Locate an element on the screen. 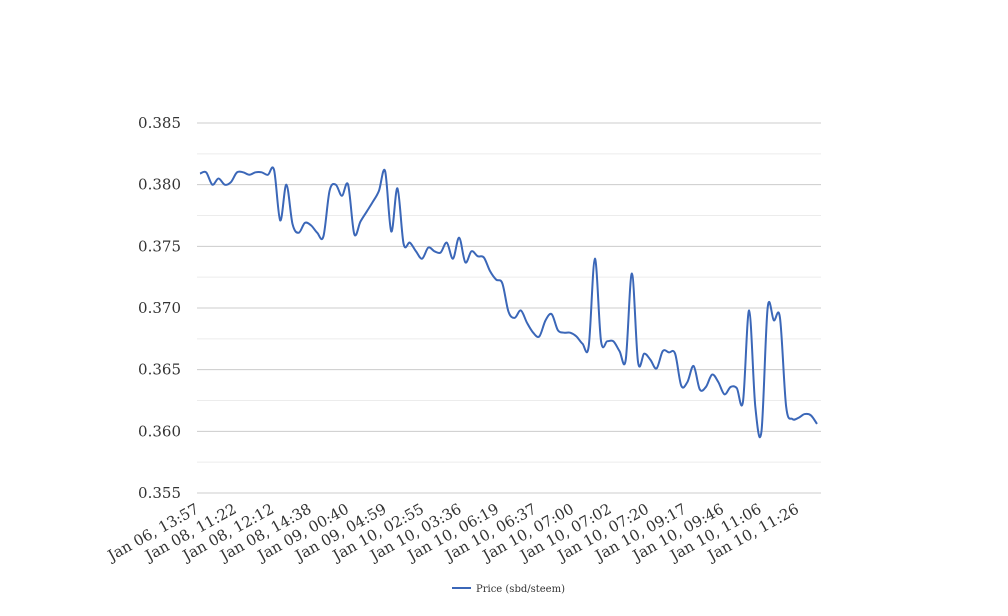 Image resolution: width=1008 pixels, height=616 pixels. y-tick-label: 0.375 is located at coordinates (159, 246).